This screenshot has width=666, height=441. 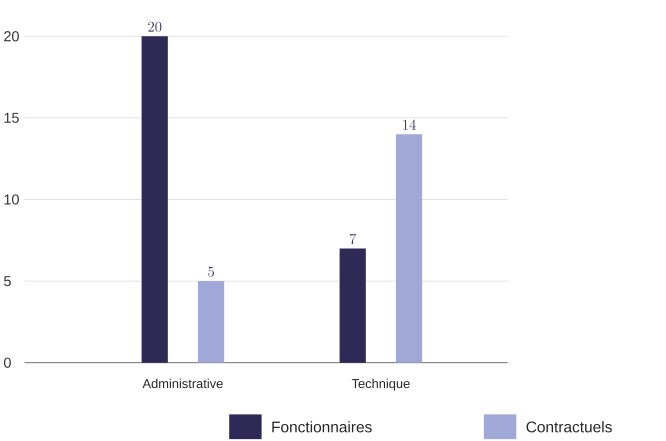 What do you see at coordinates (11, 199) in the screenshot?
I see `y-tick-label: 10` at bounding box center [11, 199].